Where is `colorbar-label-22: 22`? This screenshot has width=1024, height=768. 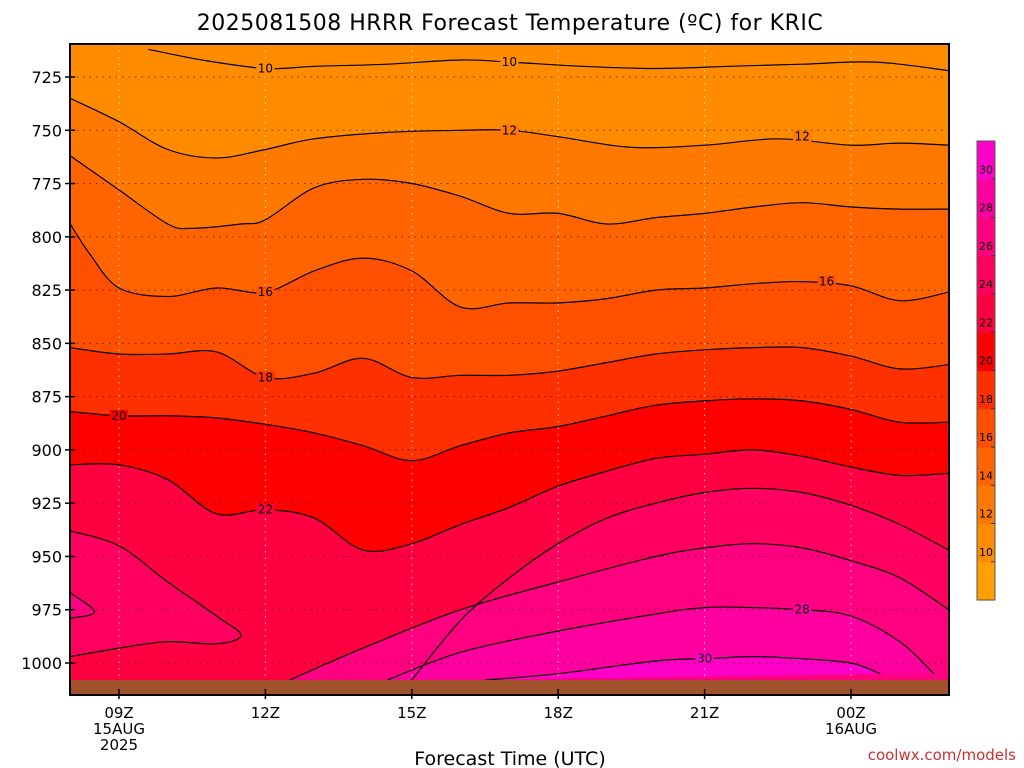
colorbar-label-22: 22 is located at coordinates (986, 322).